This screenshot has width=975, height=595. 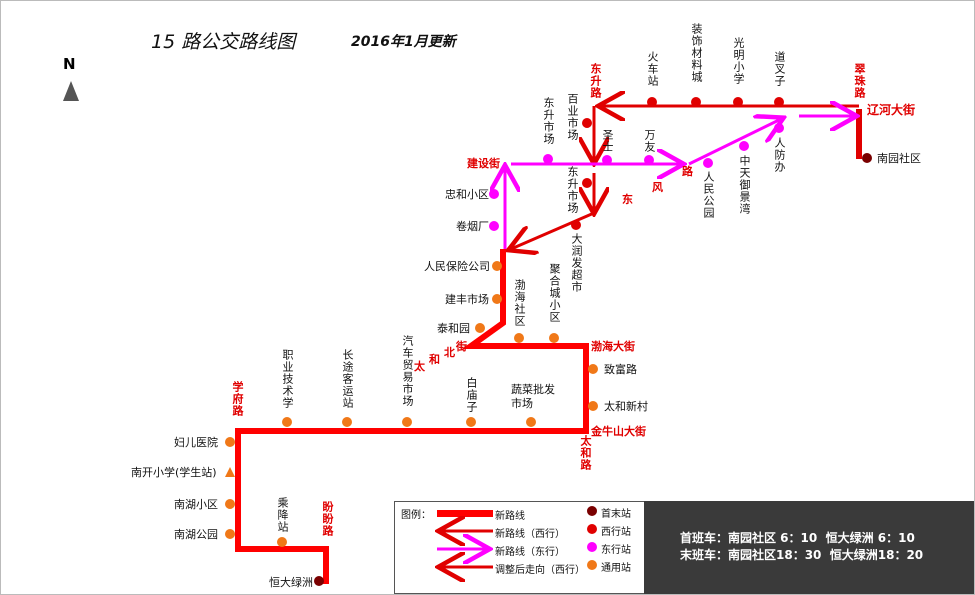 What do you see at coordinates (618, 431) in the screenshot?
I see `street-label: 金牛山大街` at bounding box center [618, 431].